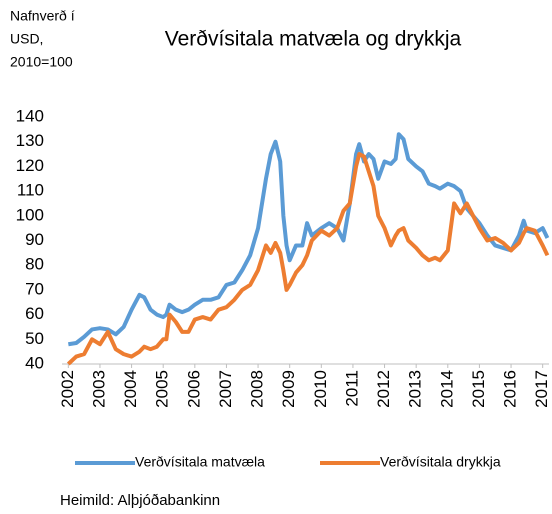 This screenshot has height=514, width=552. What do you see at coordinates (200, 462) in the screenshot?
I see `legend-label: Verðvísitala matvæla` at bounding box center [200, 462].